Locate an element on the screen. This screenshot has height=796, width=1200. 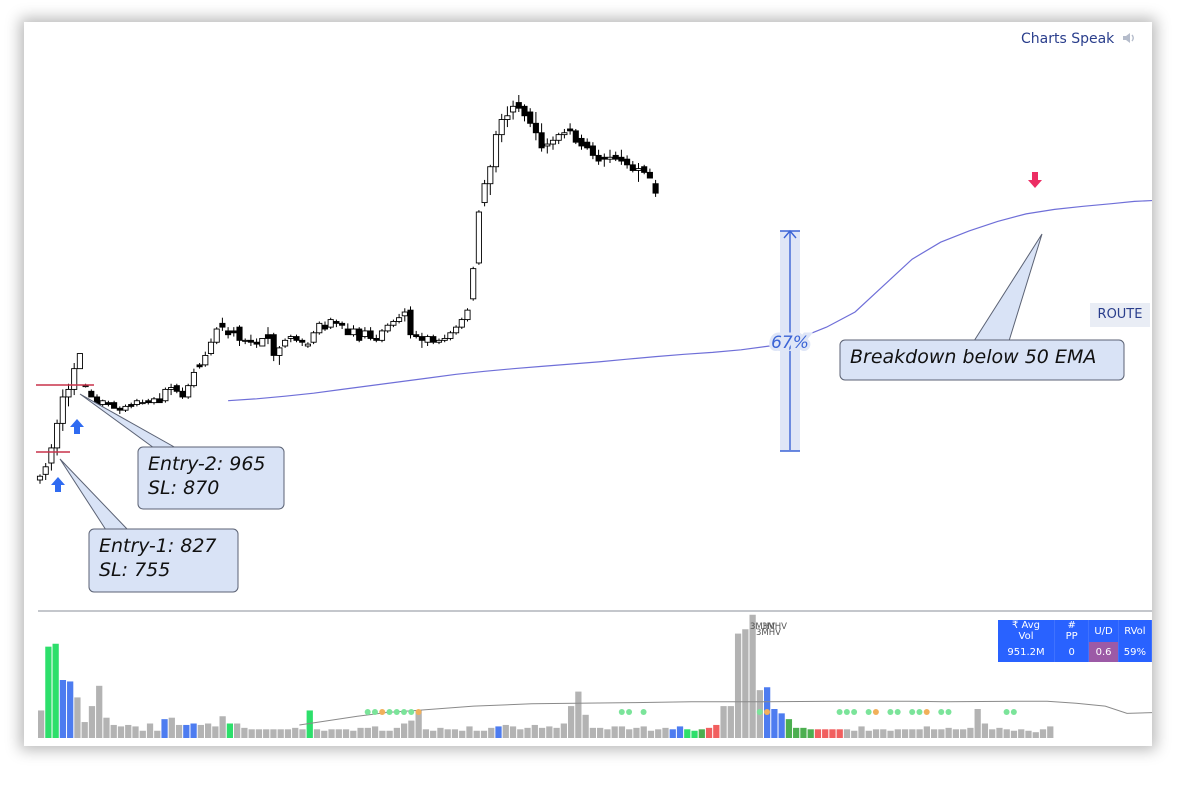
route-button: ROUTE is located at coordinates (1120, 315).